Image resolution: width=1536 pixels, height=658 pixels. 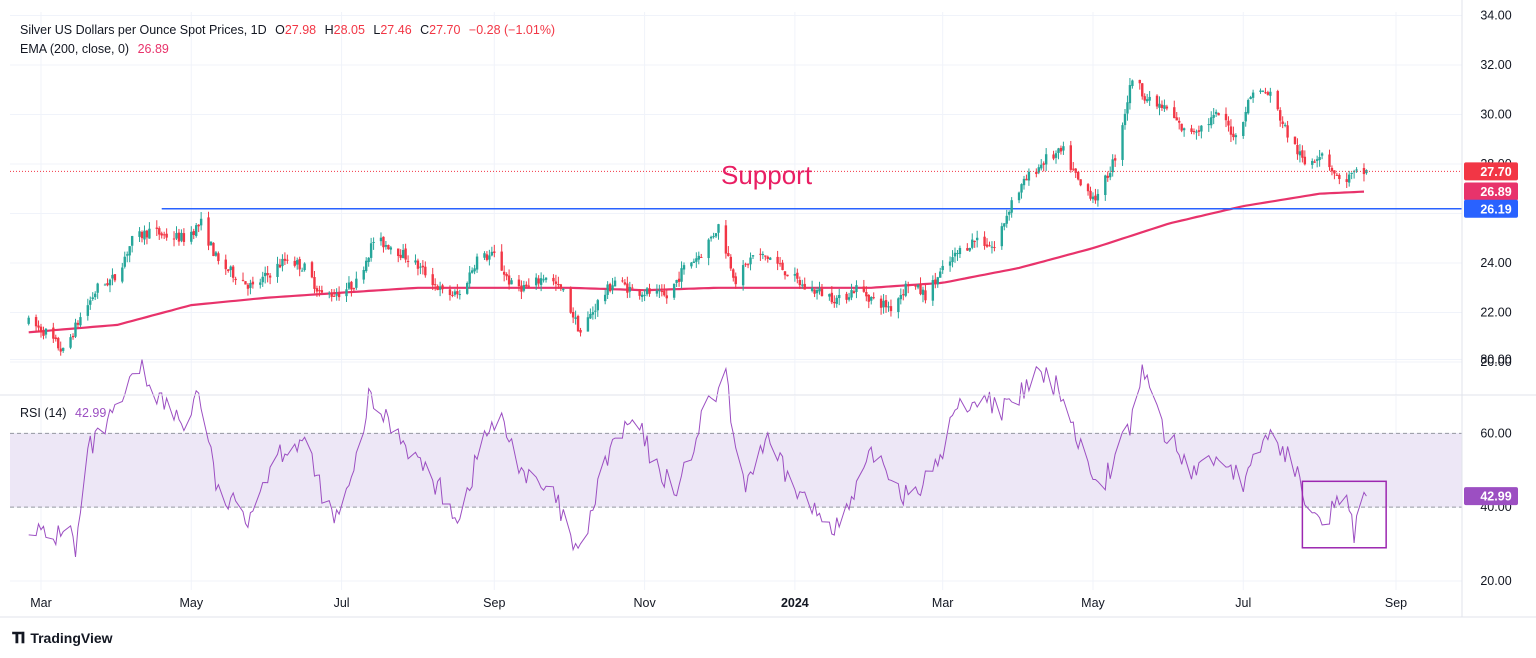 I want to click on open-value: 27.98, so click(x=300, y=30).